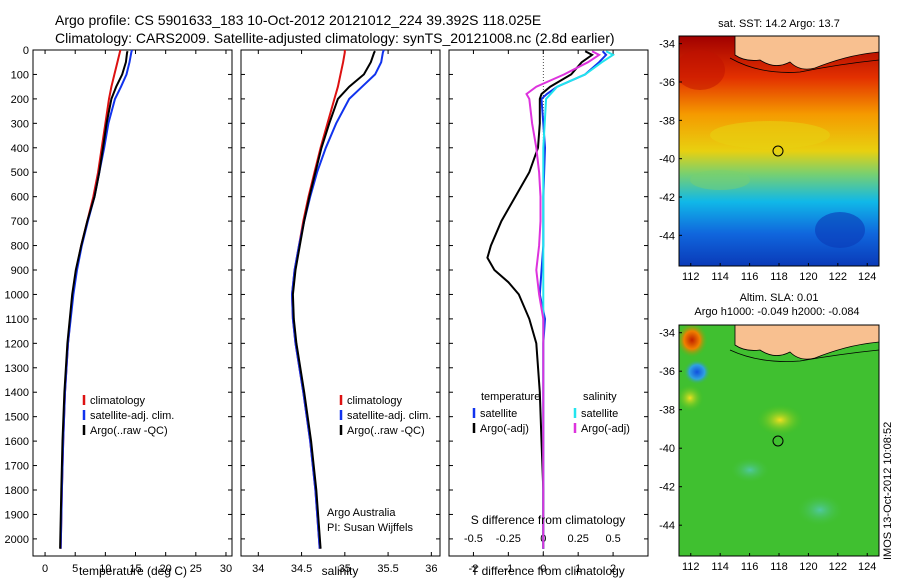 This screenshot has height=580, width=900. I want to click on legend-label: Argo(-adj), so click(605, 429).